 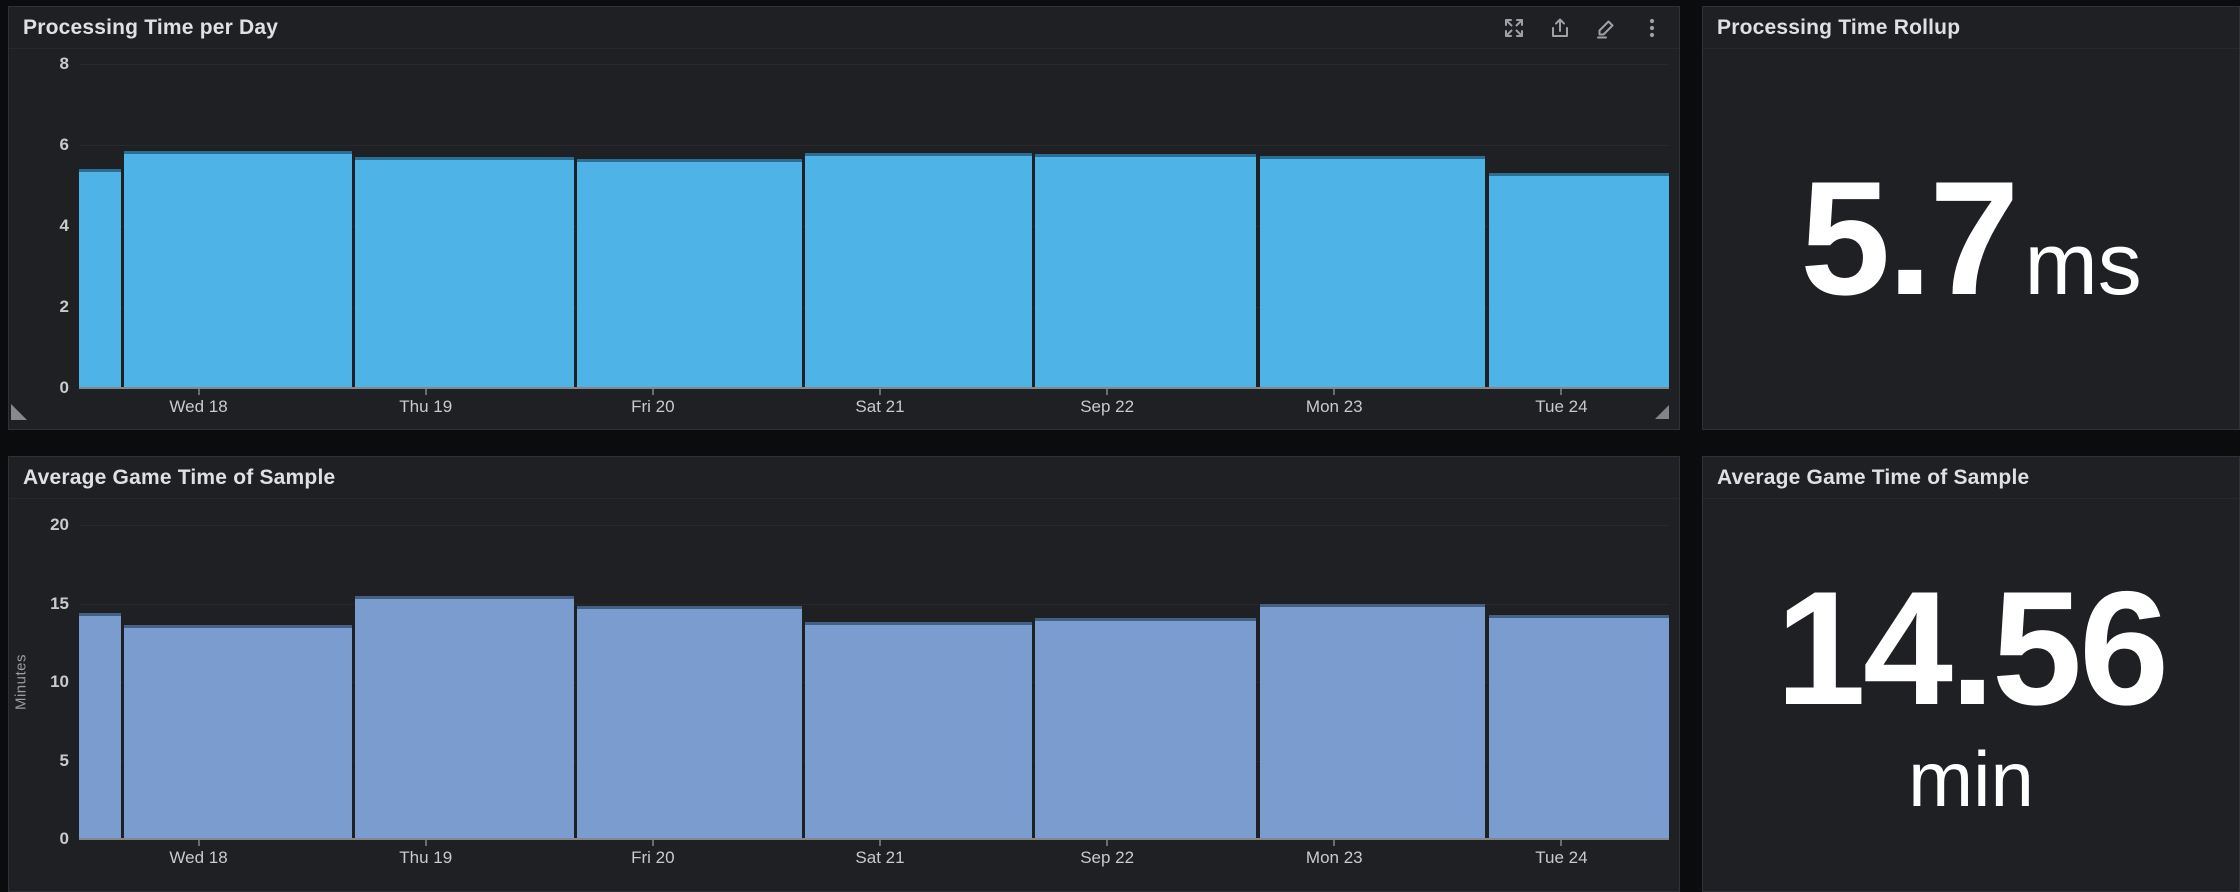 What do you see at coordinates (64, 63) in the screenshot?
I see `y-axis-tick-label: 8` at bounding box center [64, 63].